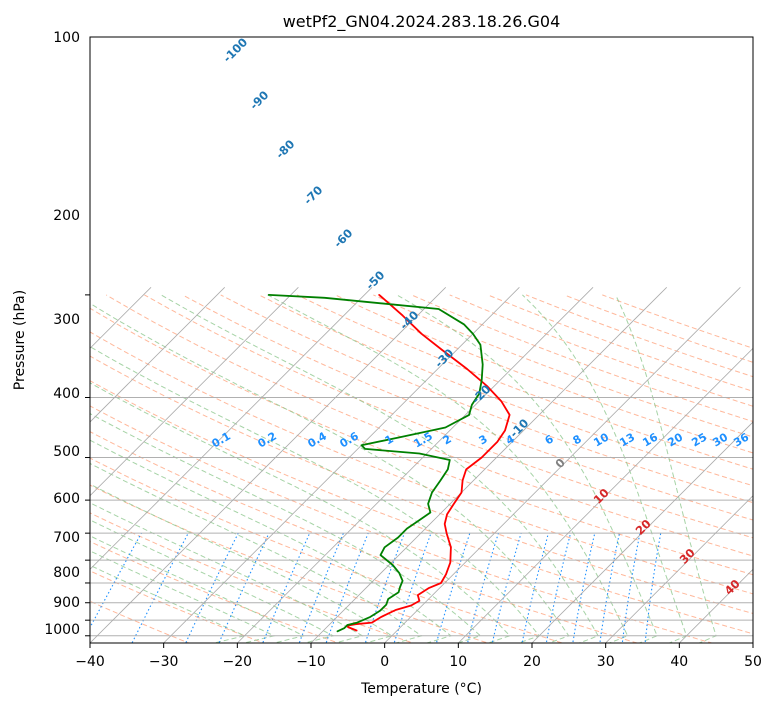 This screenshot has width=775, height=708. Describe the element at coordinates (418, 662) in the screenshot. I see `x-axis: −40 −30 −20 −10 0 10 20 30 40 50` at that location.